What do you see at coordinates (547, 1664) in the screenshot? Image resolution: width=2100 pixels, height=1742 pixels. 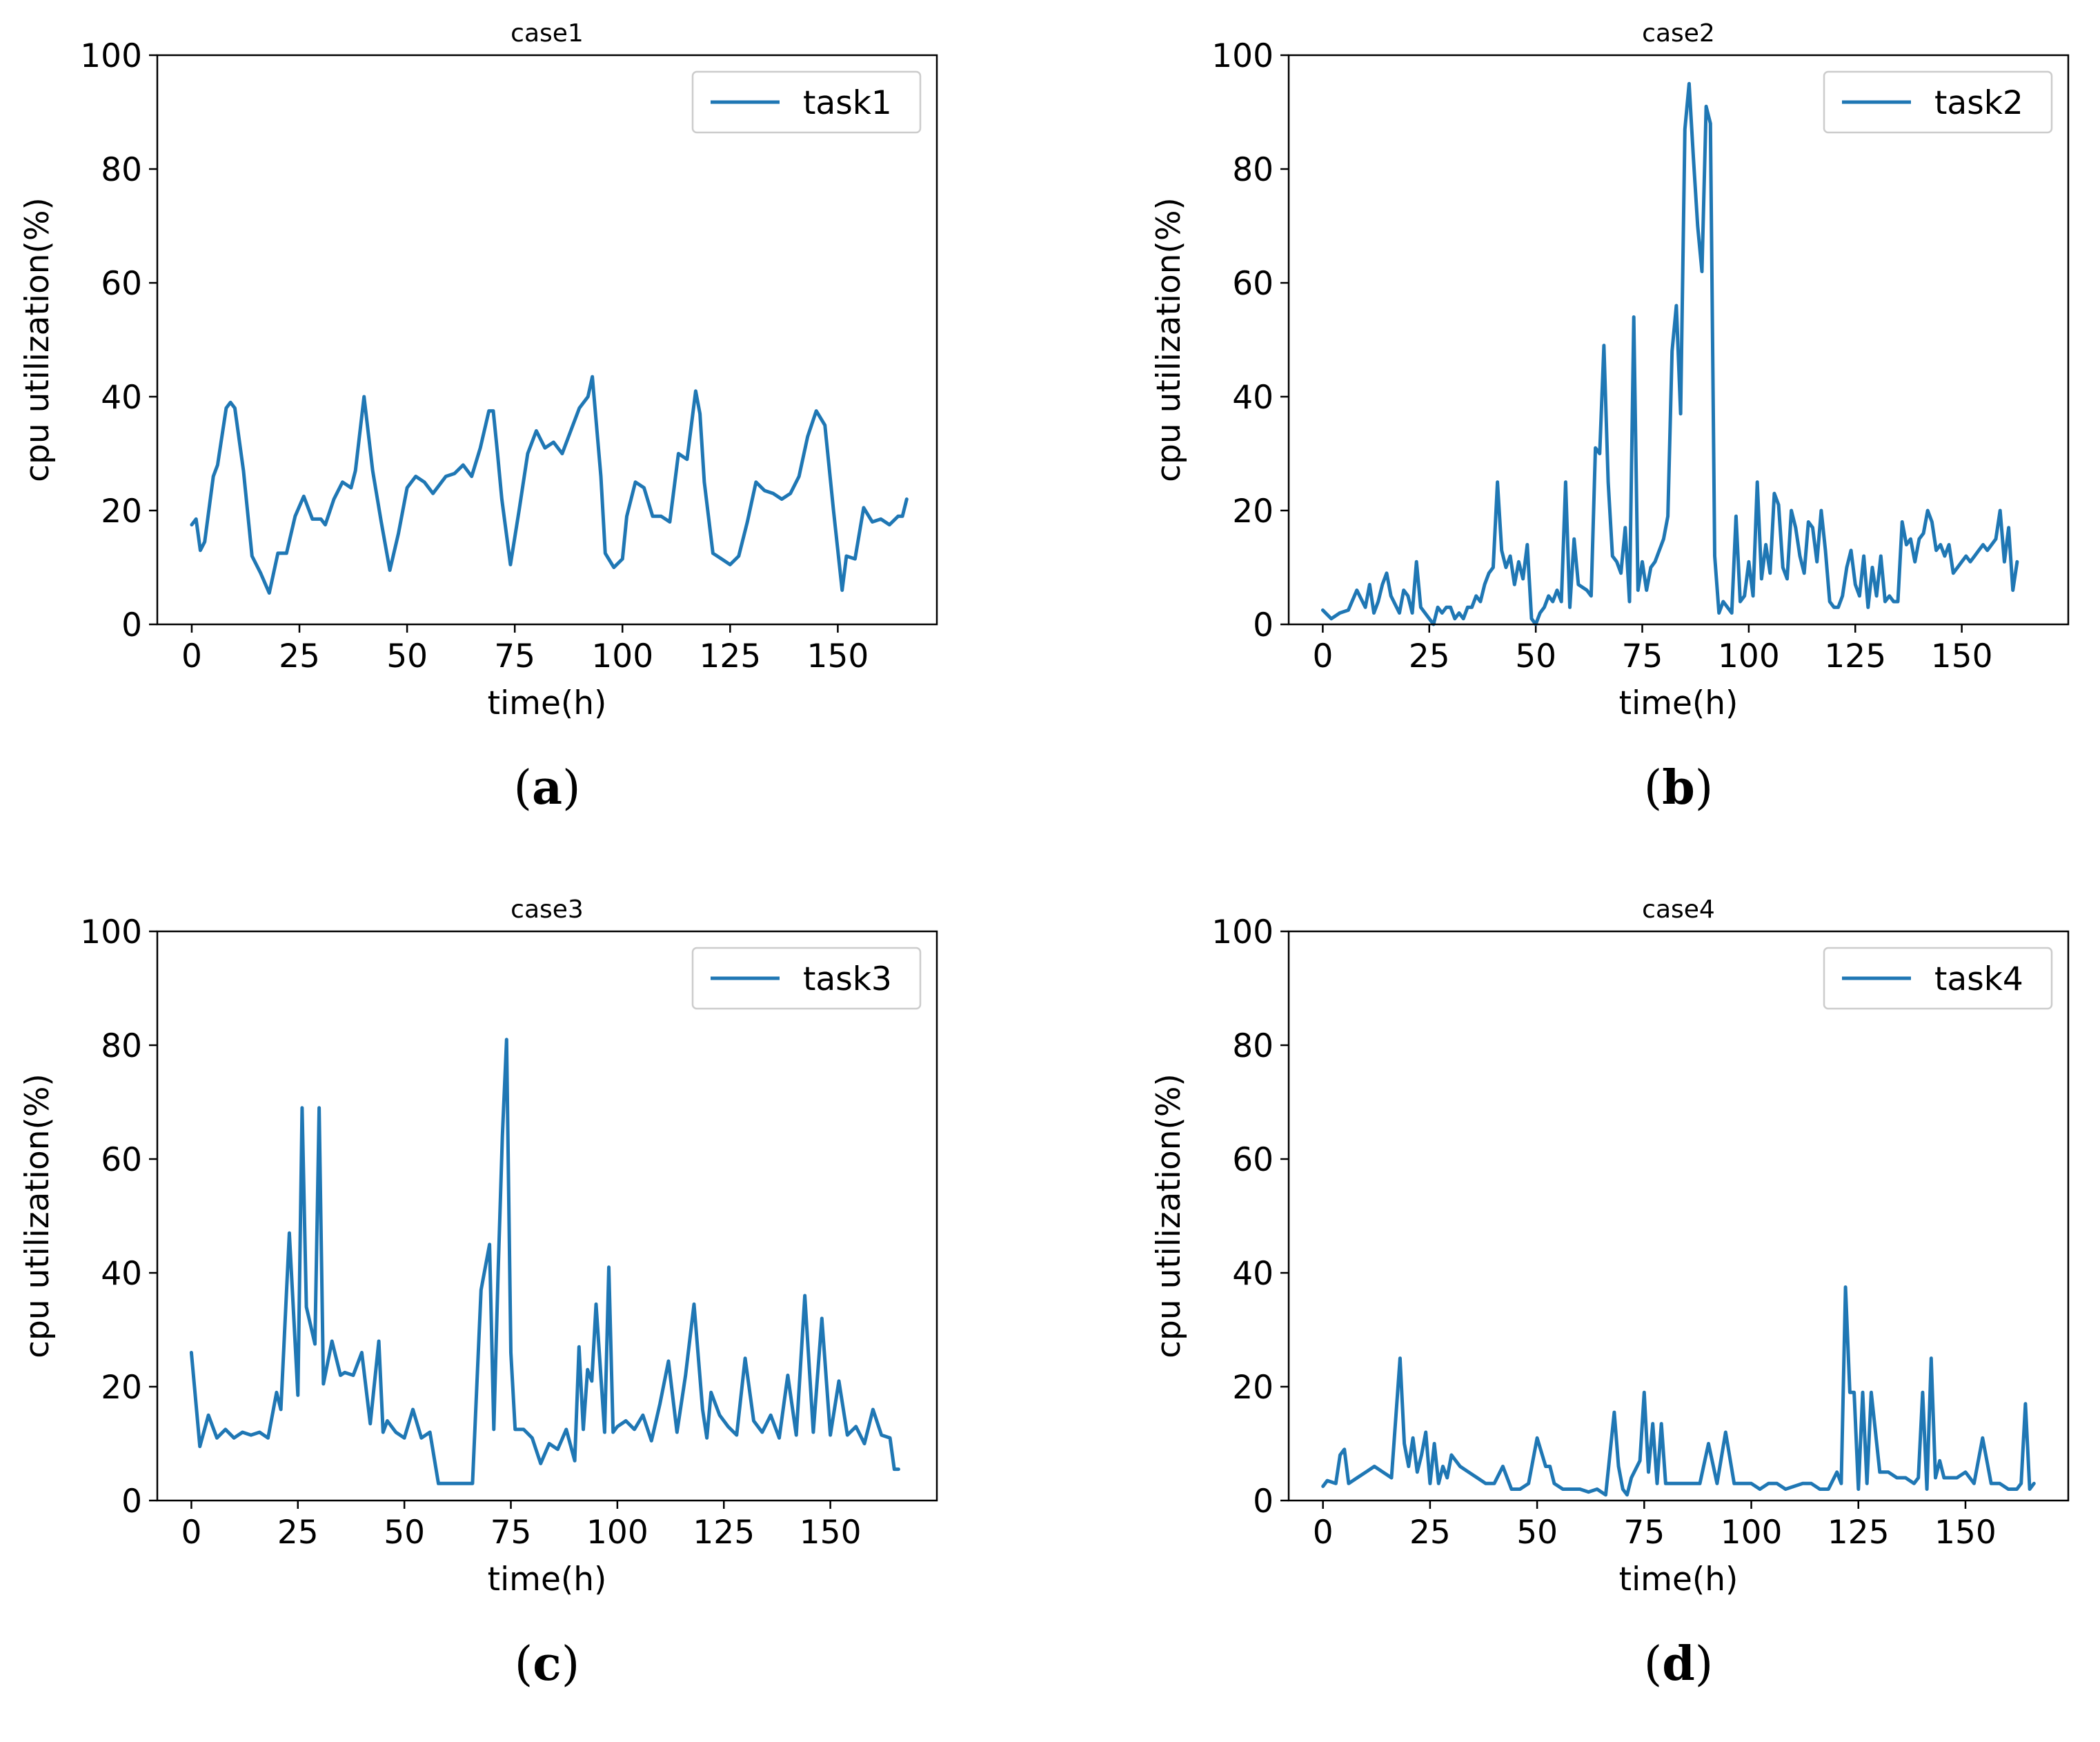 I see `panel-caption: (c)` at bounding box center [547, 1664].